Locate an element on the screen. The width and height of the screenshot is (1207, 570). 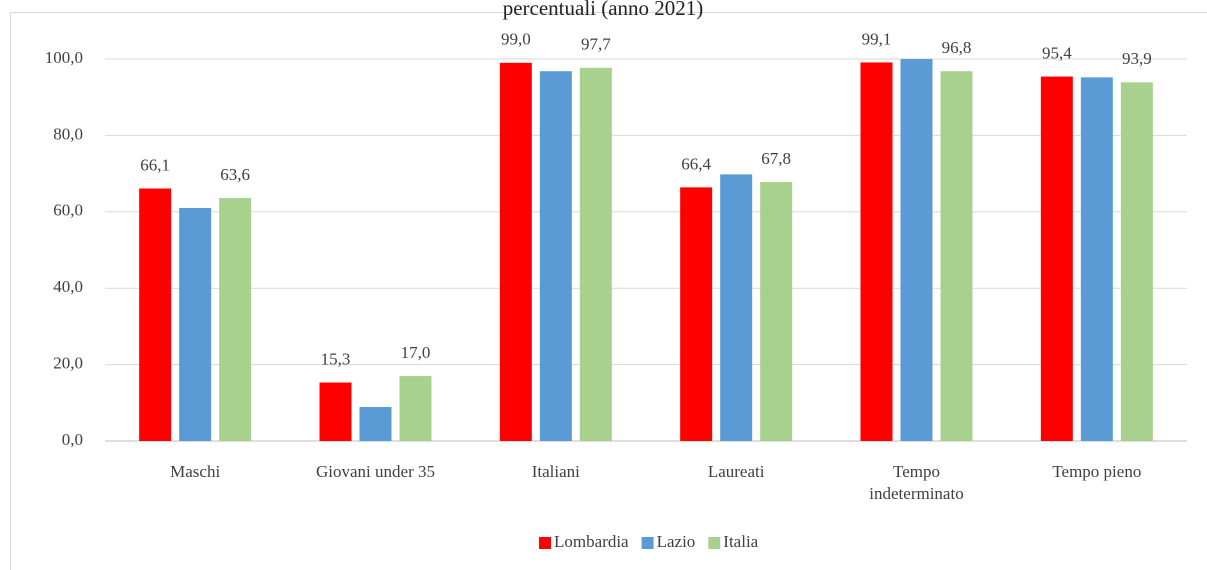
data-label: 63,6 is located at coordinates (235, 174).